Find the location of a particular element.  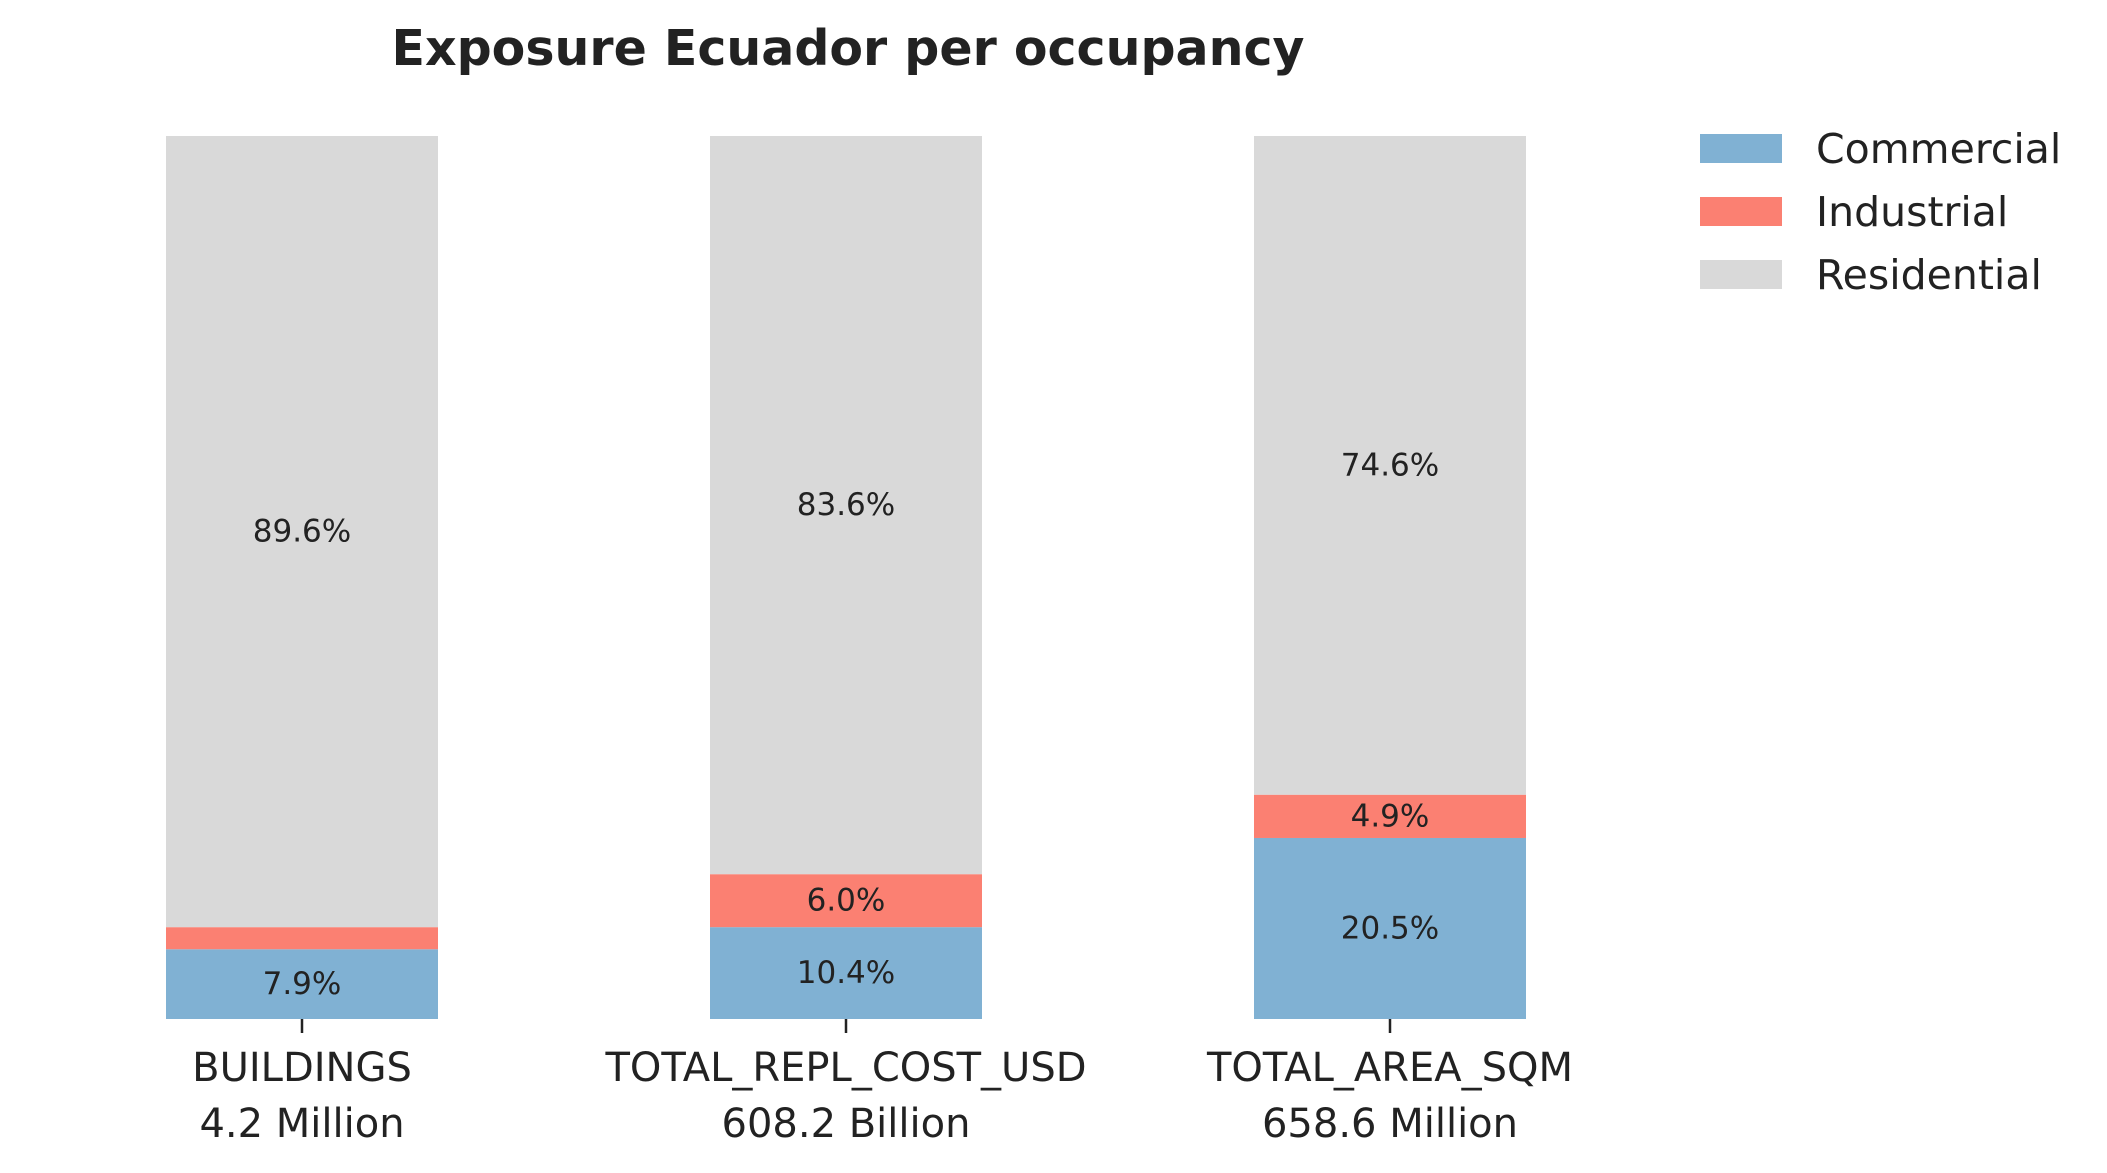

legend-swatch-residential is located at coordinates (1741, 274).